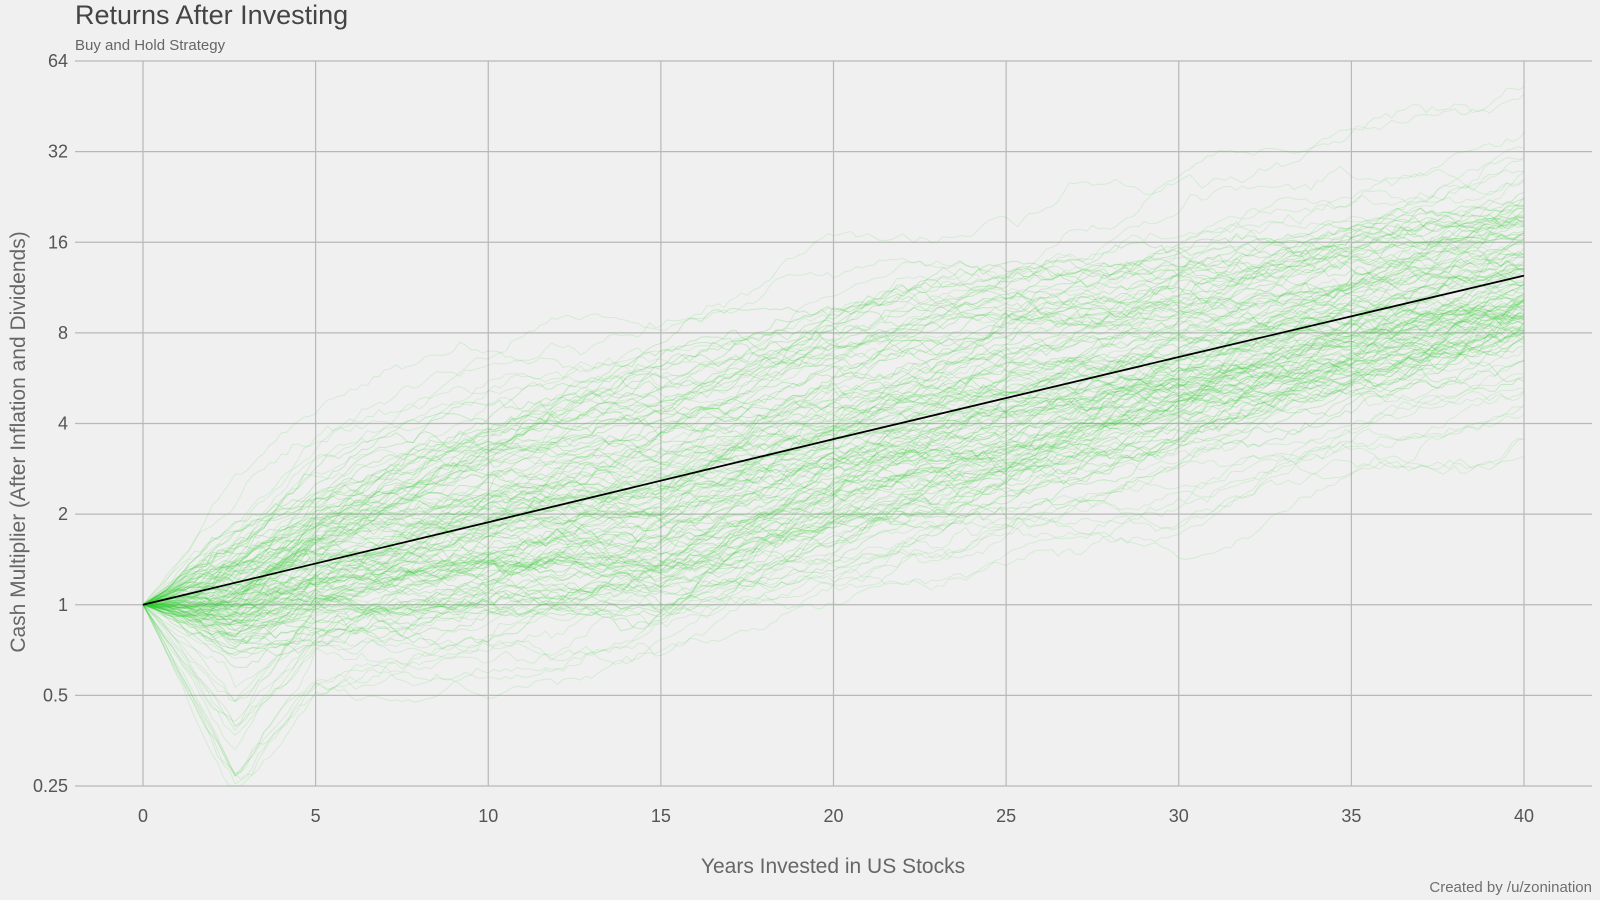 The image size is (1600, 900). I want to click on chart-subtitle: Buy and Hold Strategy, so click(150, 45).